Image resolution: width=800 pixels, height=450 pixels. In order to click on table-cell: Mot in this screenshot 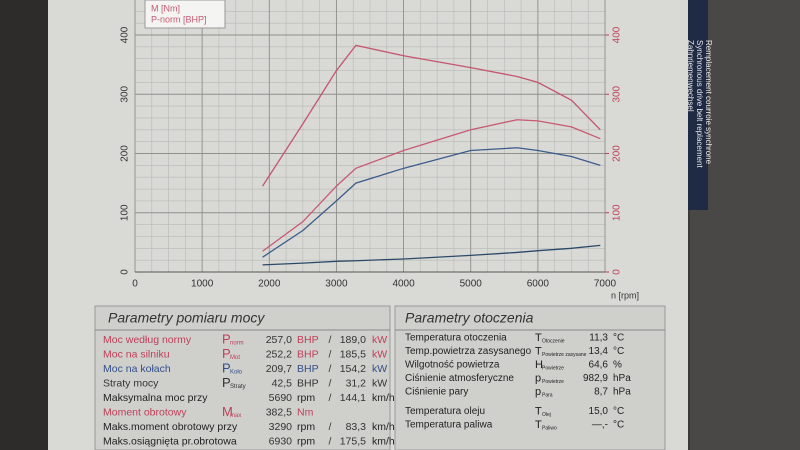, I will do `click(235, 358)`.